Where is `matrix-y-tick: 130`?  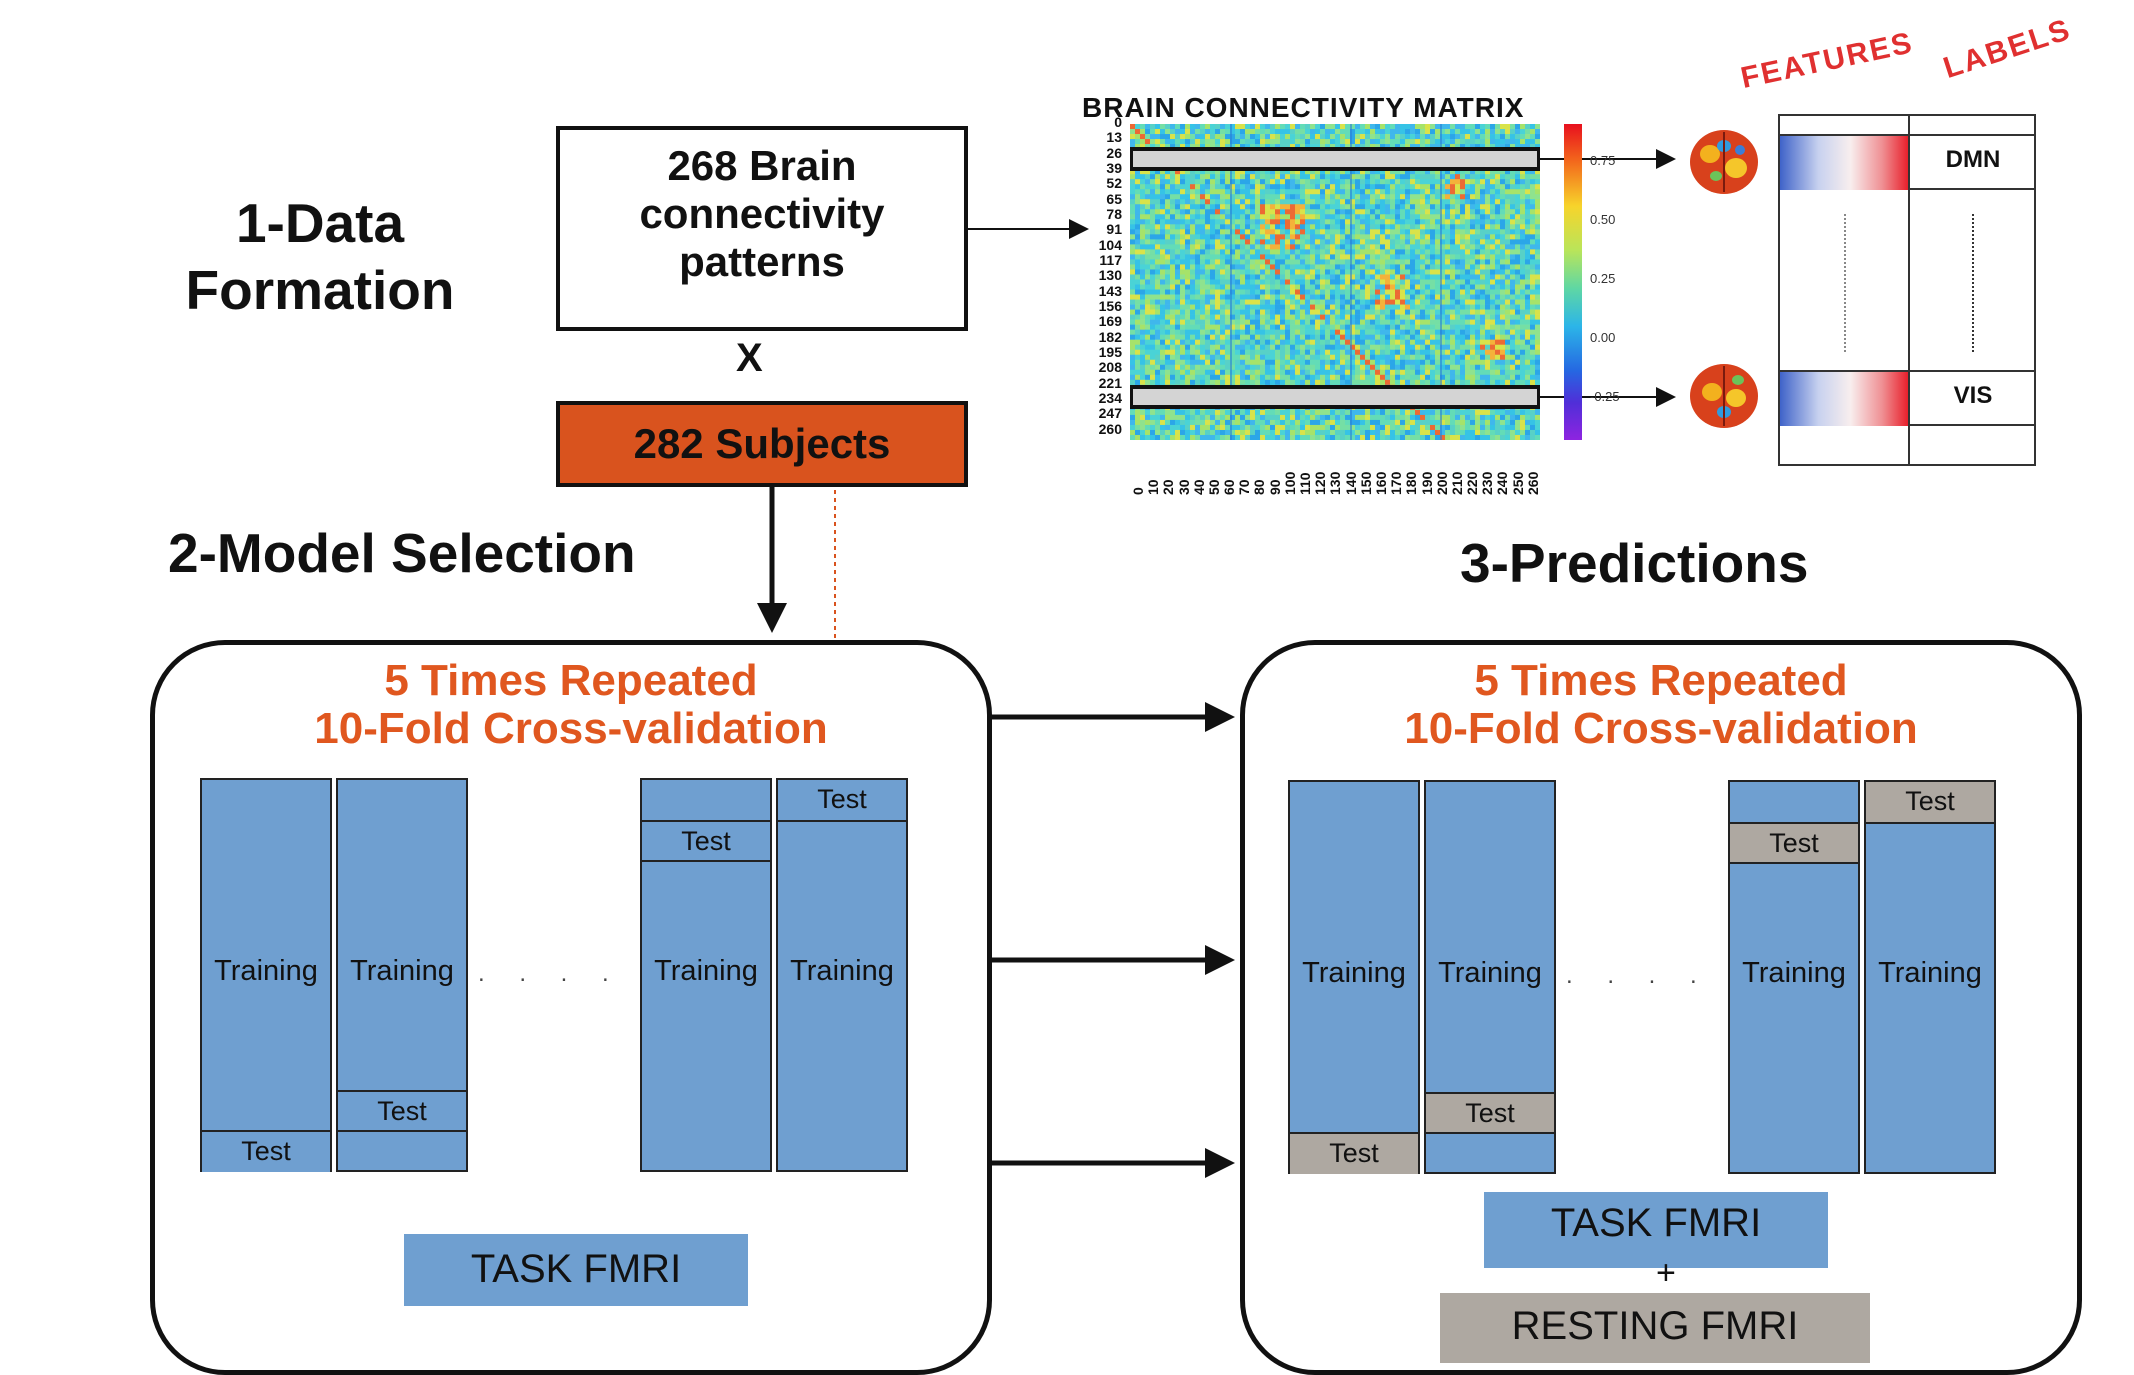 matrix-y-tick: 130 is located at coordinates (1110, 275).